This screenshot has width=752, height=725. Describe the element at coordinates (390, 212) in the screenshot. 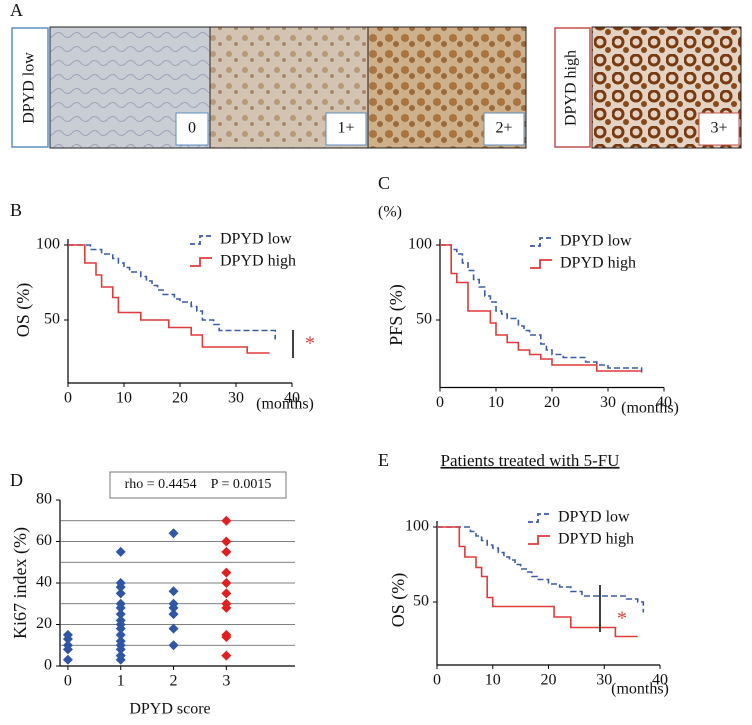

I see `y-unit: (%)` at that location.